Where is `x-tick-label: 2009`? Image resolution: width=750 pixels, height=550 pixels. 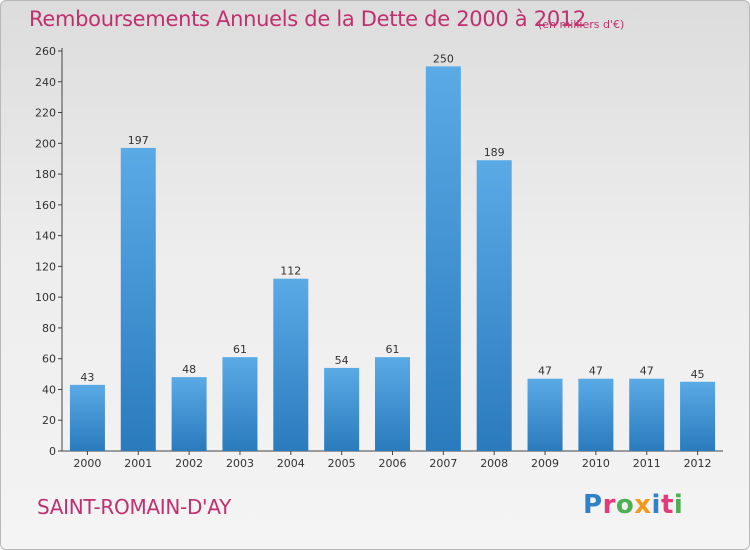 x-tick-label: 2009 is located at coordinates (545, 463).